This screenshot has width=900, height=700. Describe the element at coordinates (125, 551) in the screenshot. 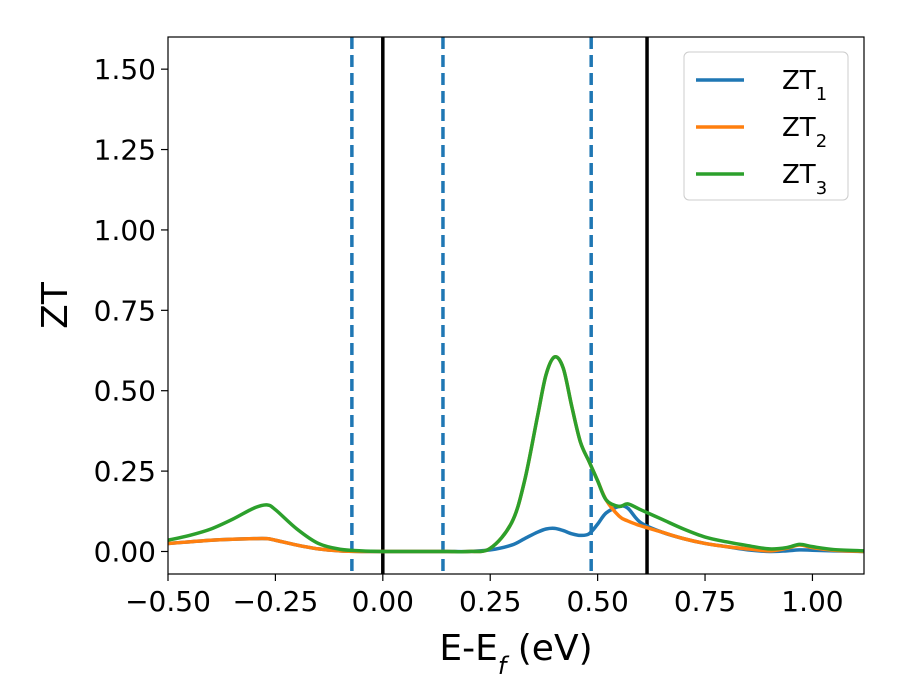

I see `y-tick-label: 0.00` at that location.